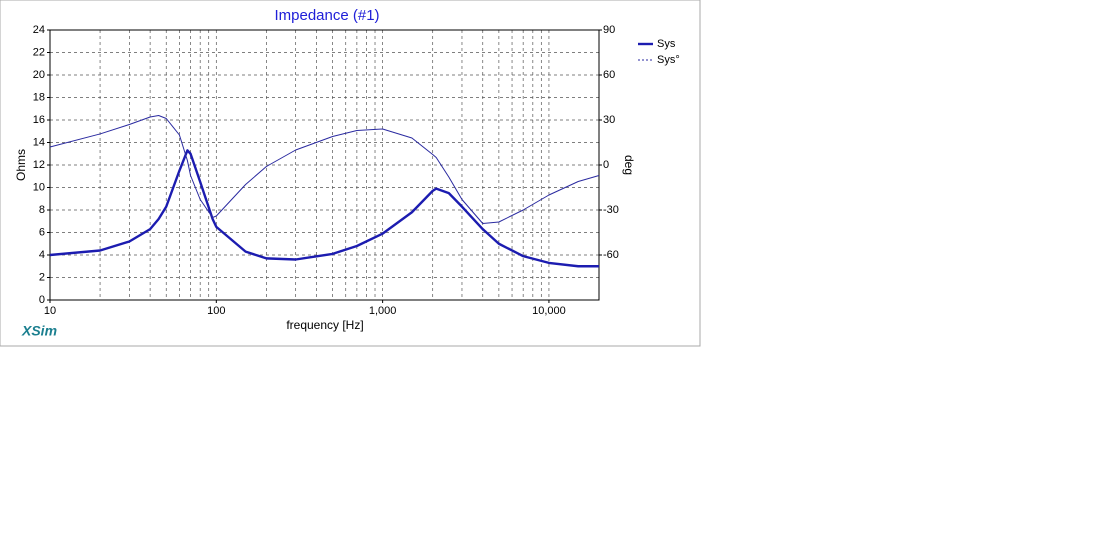 This screenshot has height=543, width=1095. I want to click on y-axis-label: Ohms, so click(21, 165).